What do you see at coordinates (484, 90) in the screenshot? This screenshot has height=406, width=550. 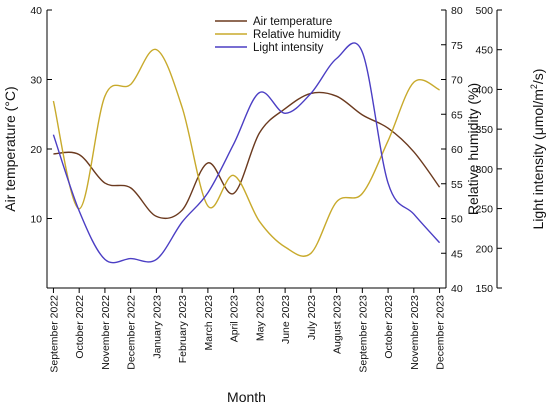 I see `light-tick-label: 400` at bounding box center [484, 90].